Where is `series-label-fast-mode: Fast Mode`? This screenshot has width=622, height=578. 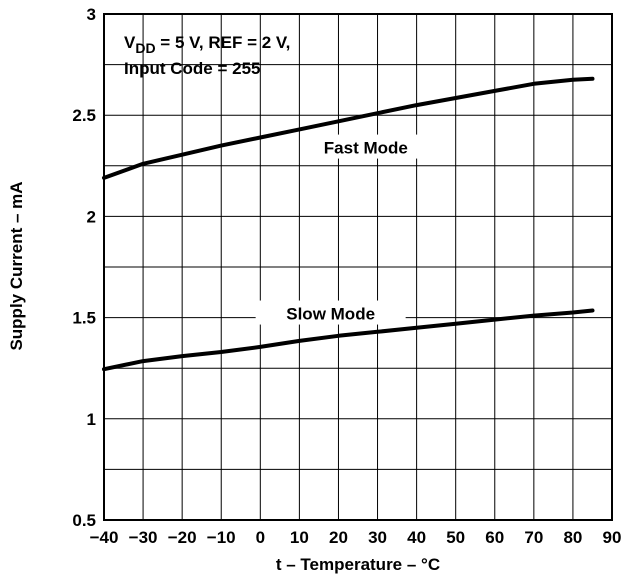 series-label-fast-mode: Fast Mode is located at coordinates (366, 148).